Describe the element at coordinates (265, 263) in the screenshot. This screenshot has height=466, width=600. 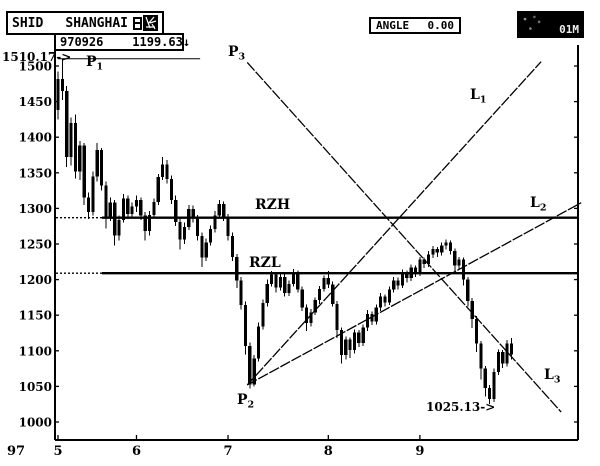
I see `label-rzl: RZL` at that location.